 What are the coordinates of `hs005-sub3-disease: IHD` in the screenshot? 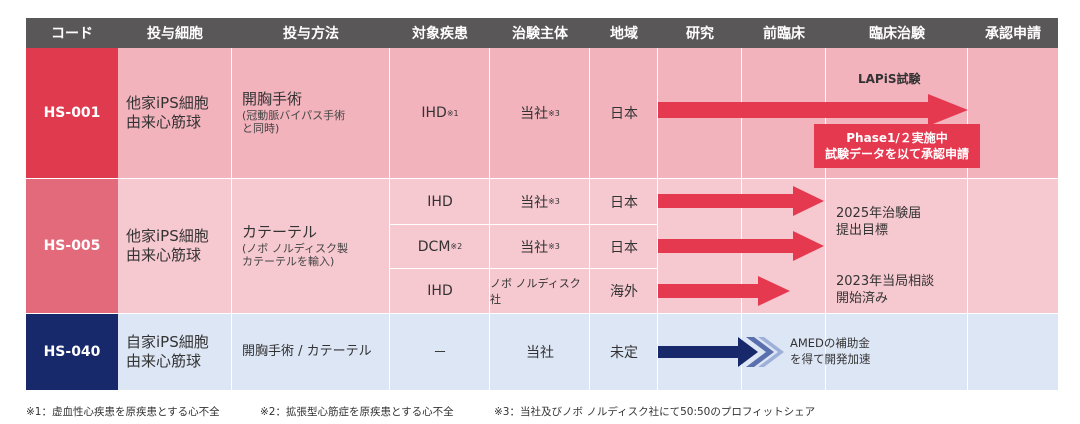 It's located at (440, 291).